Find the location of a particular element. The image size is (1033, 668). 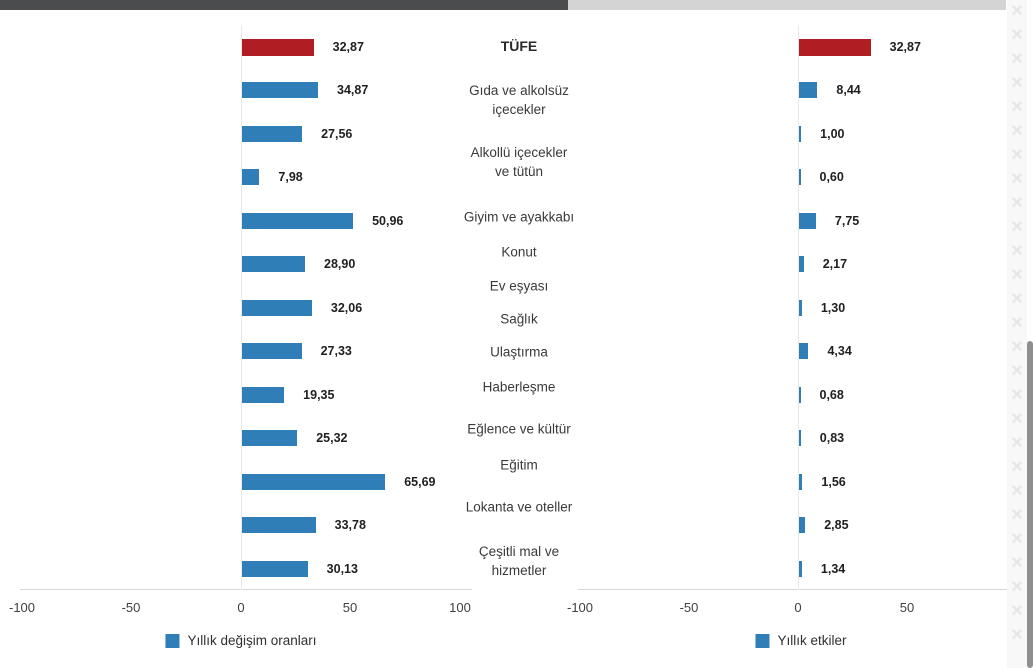

x-tick-label: 0 is located at coordinates (798, 607).